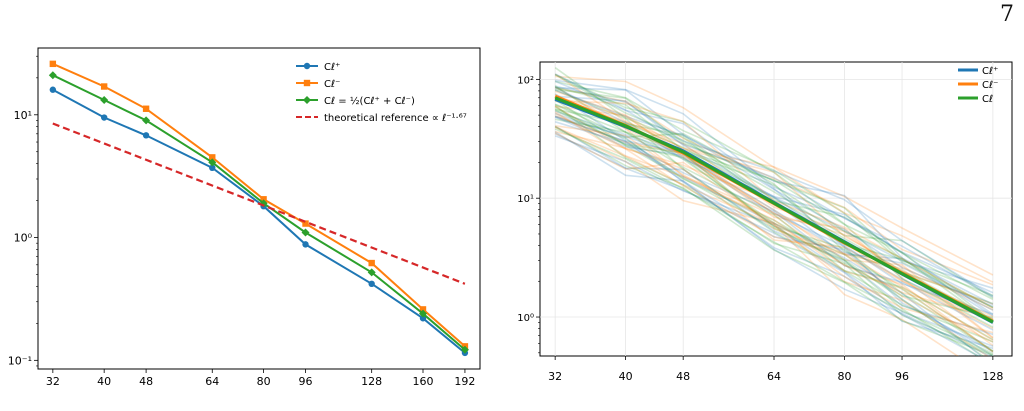 Image resolution: width=1024 pixels, height=411 pixels. Describe the element at coordinates (1007, 14) in the screenshot. I see `page-number: 7` at that location.